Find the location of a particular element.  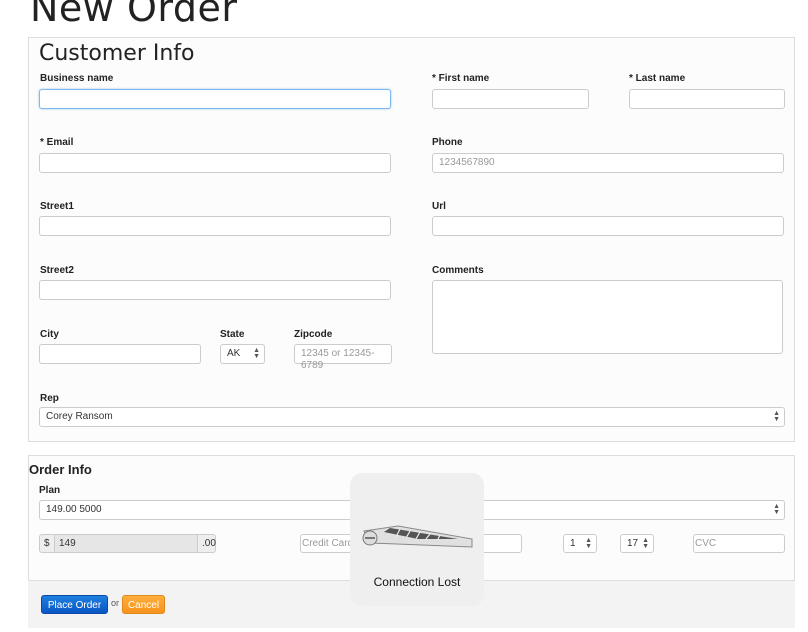

url-label: Url is located at coordinates (439, 206).